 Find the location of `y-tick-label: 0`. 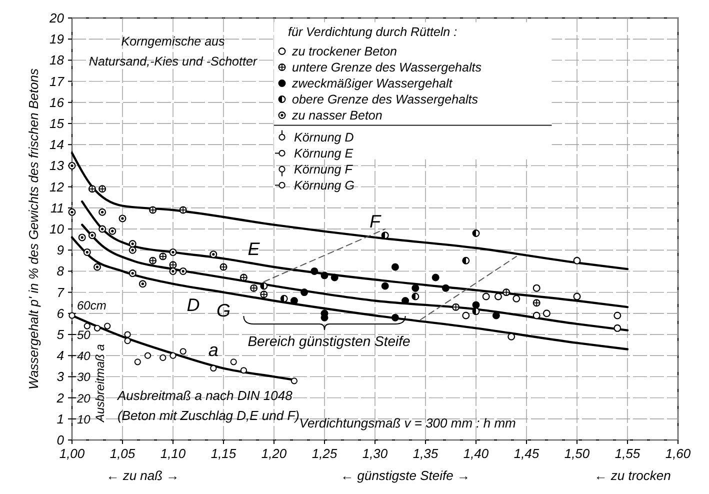

y-tick-label: 0 is located at coordinates (60, 440).